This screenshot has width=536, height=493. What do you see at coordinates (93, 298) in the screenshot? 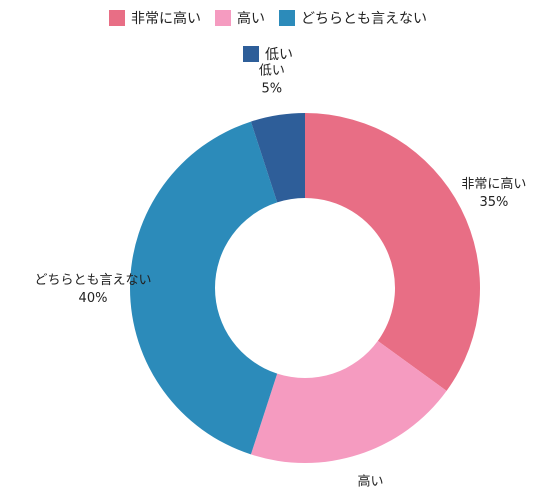
I see `slice-value-label: 40%` at bounding box center [93, 298].